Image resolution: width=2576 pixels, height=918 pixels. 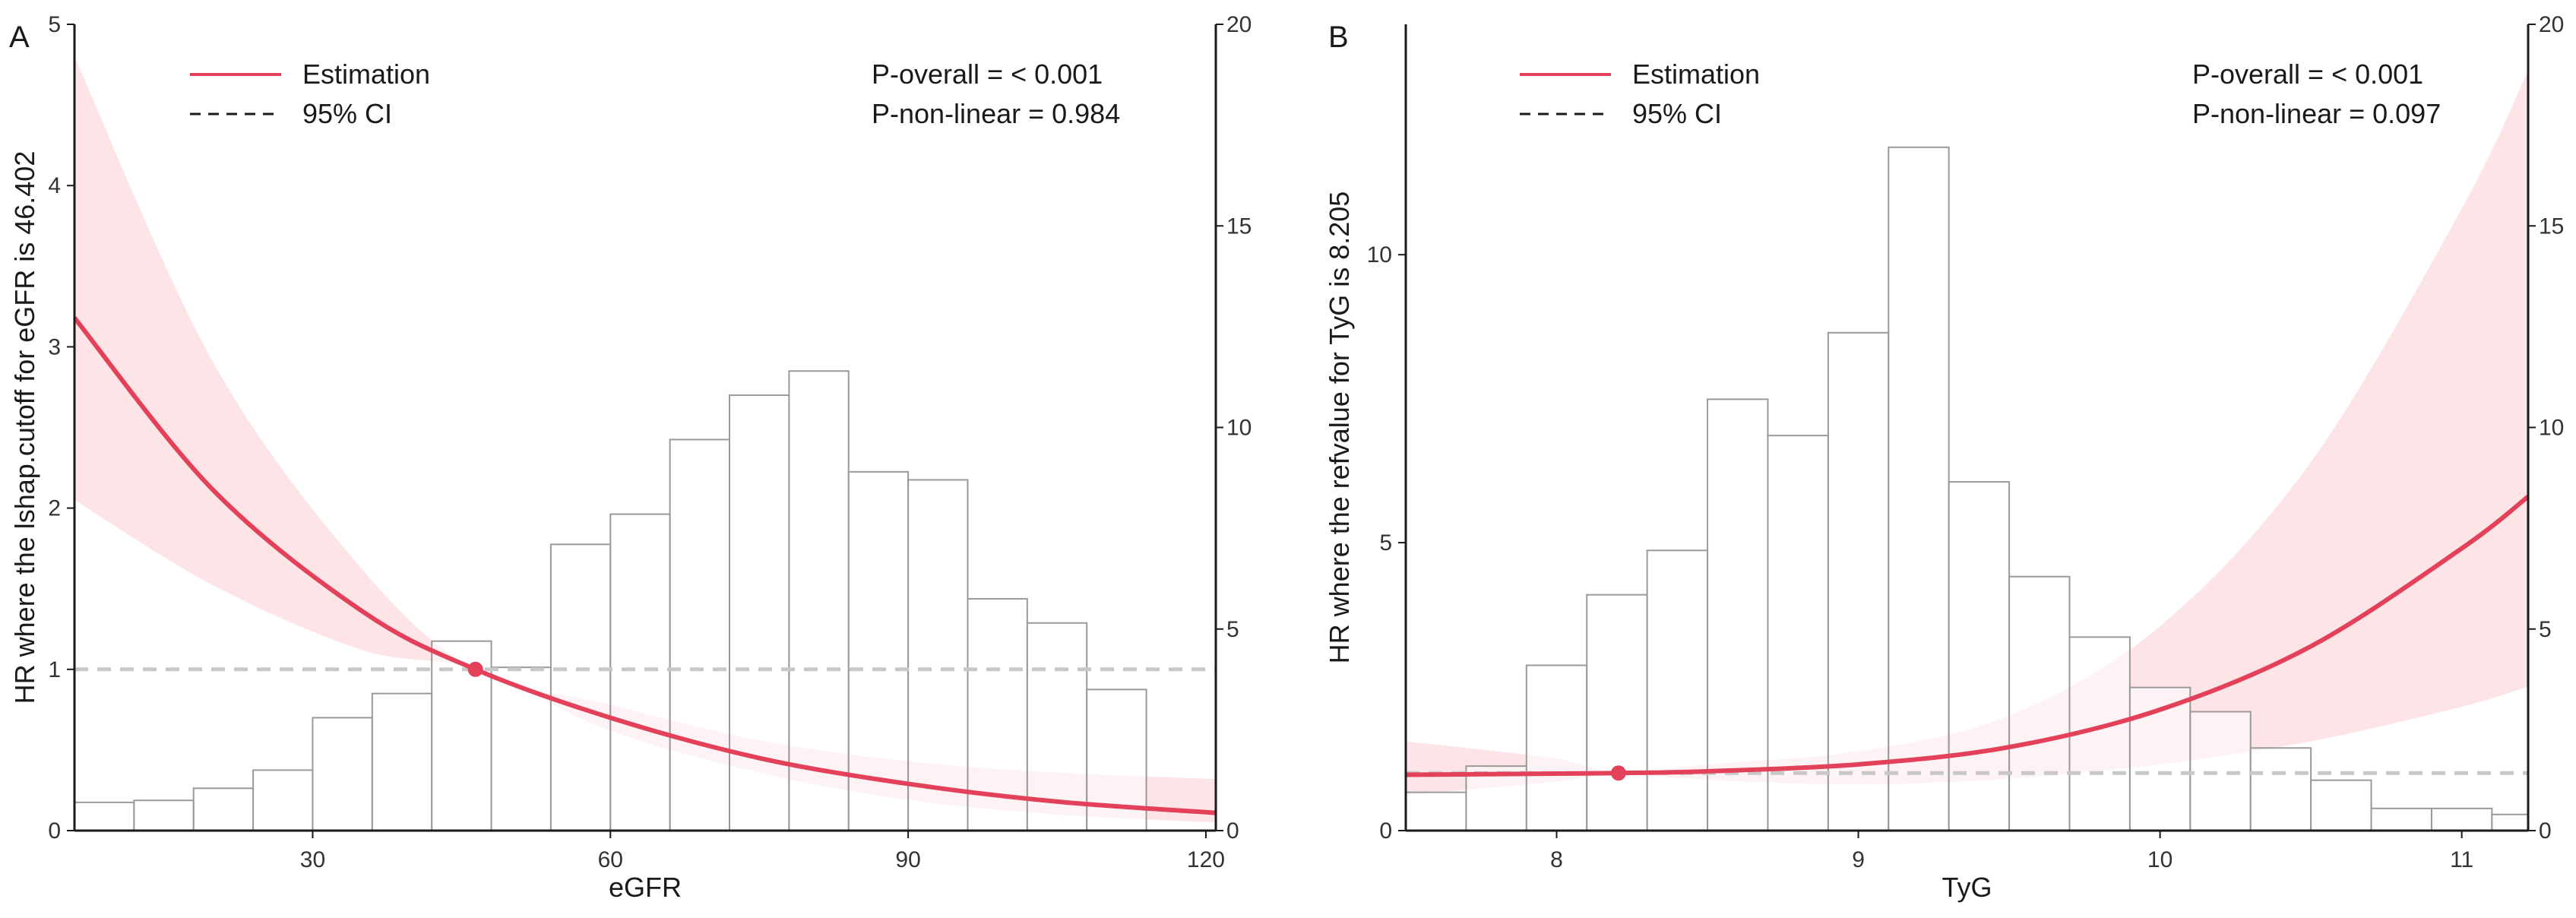 What do you see at coordinates (996, 113) in the screenshot?
I see `p-value-annotation: P-non-linear = 0.984` at bounding box center [996, 113].